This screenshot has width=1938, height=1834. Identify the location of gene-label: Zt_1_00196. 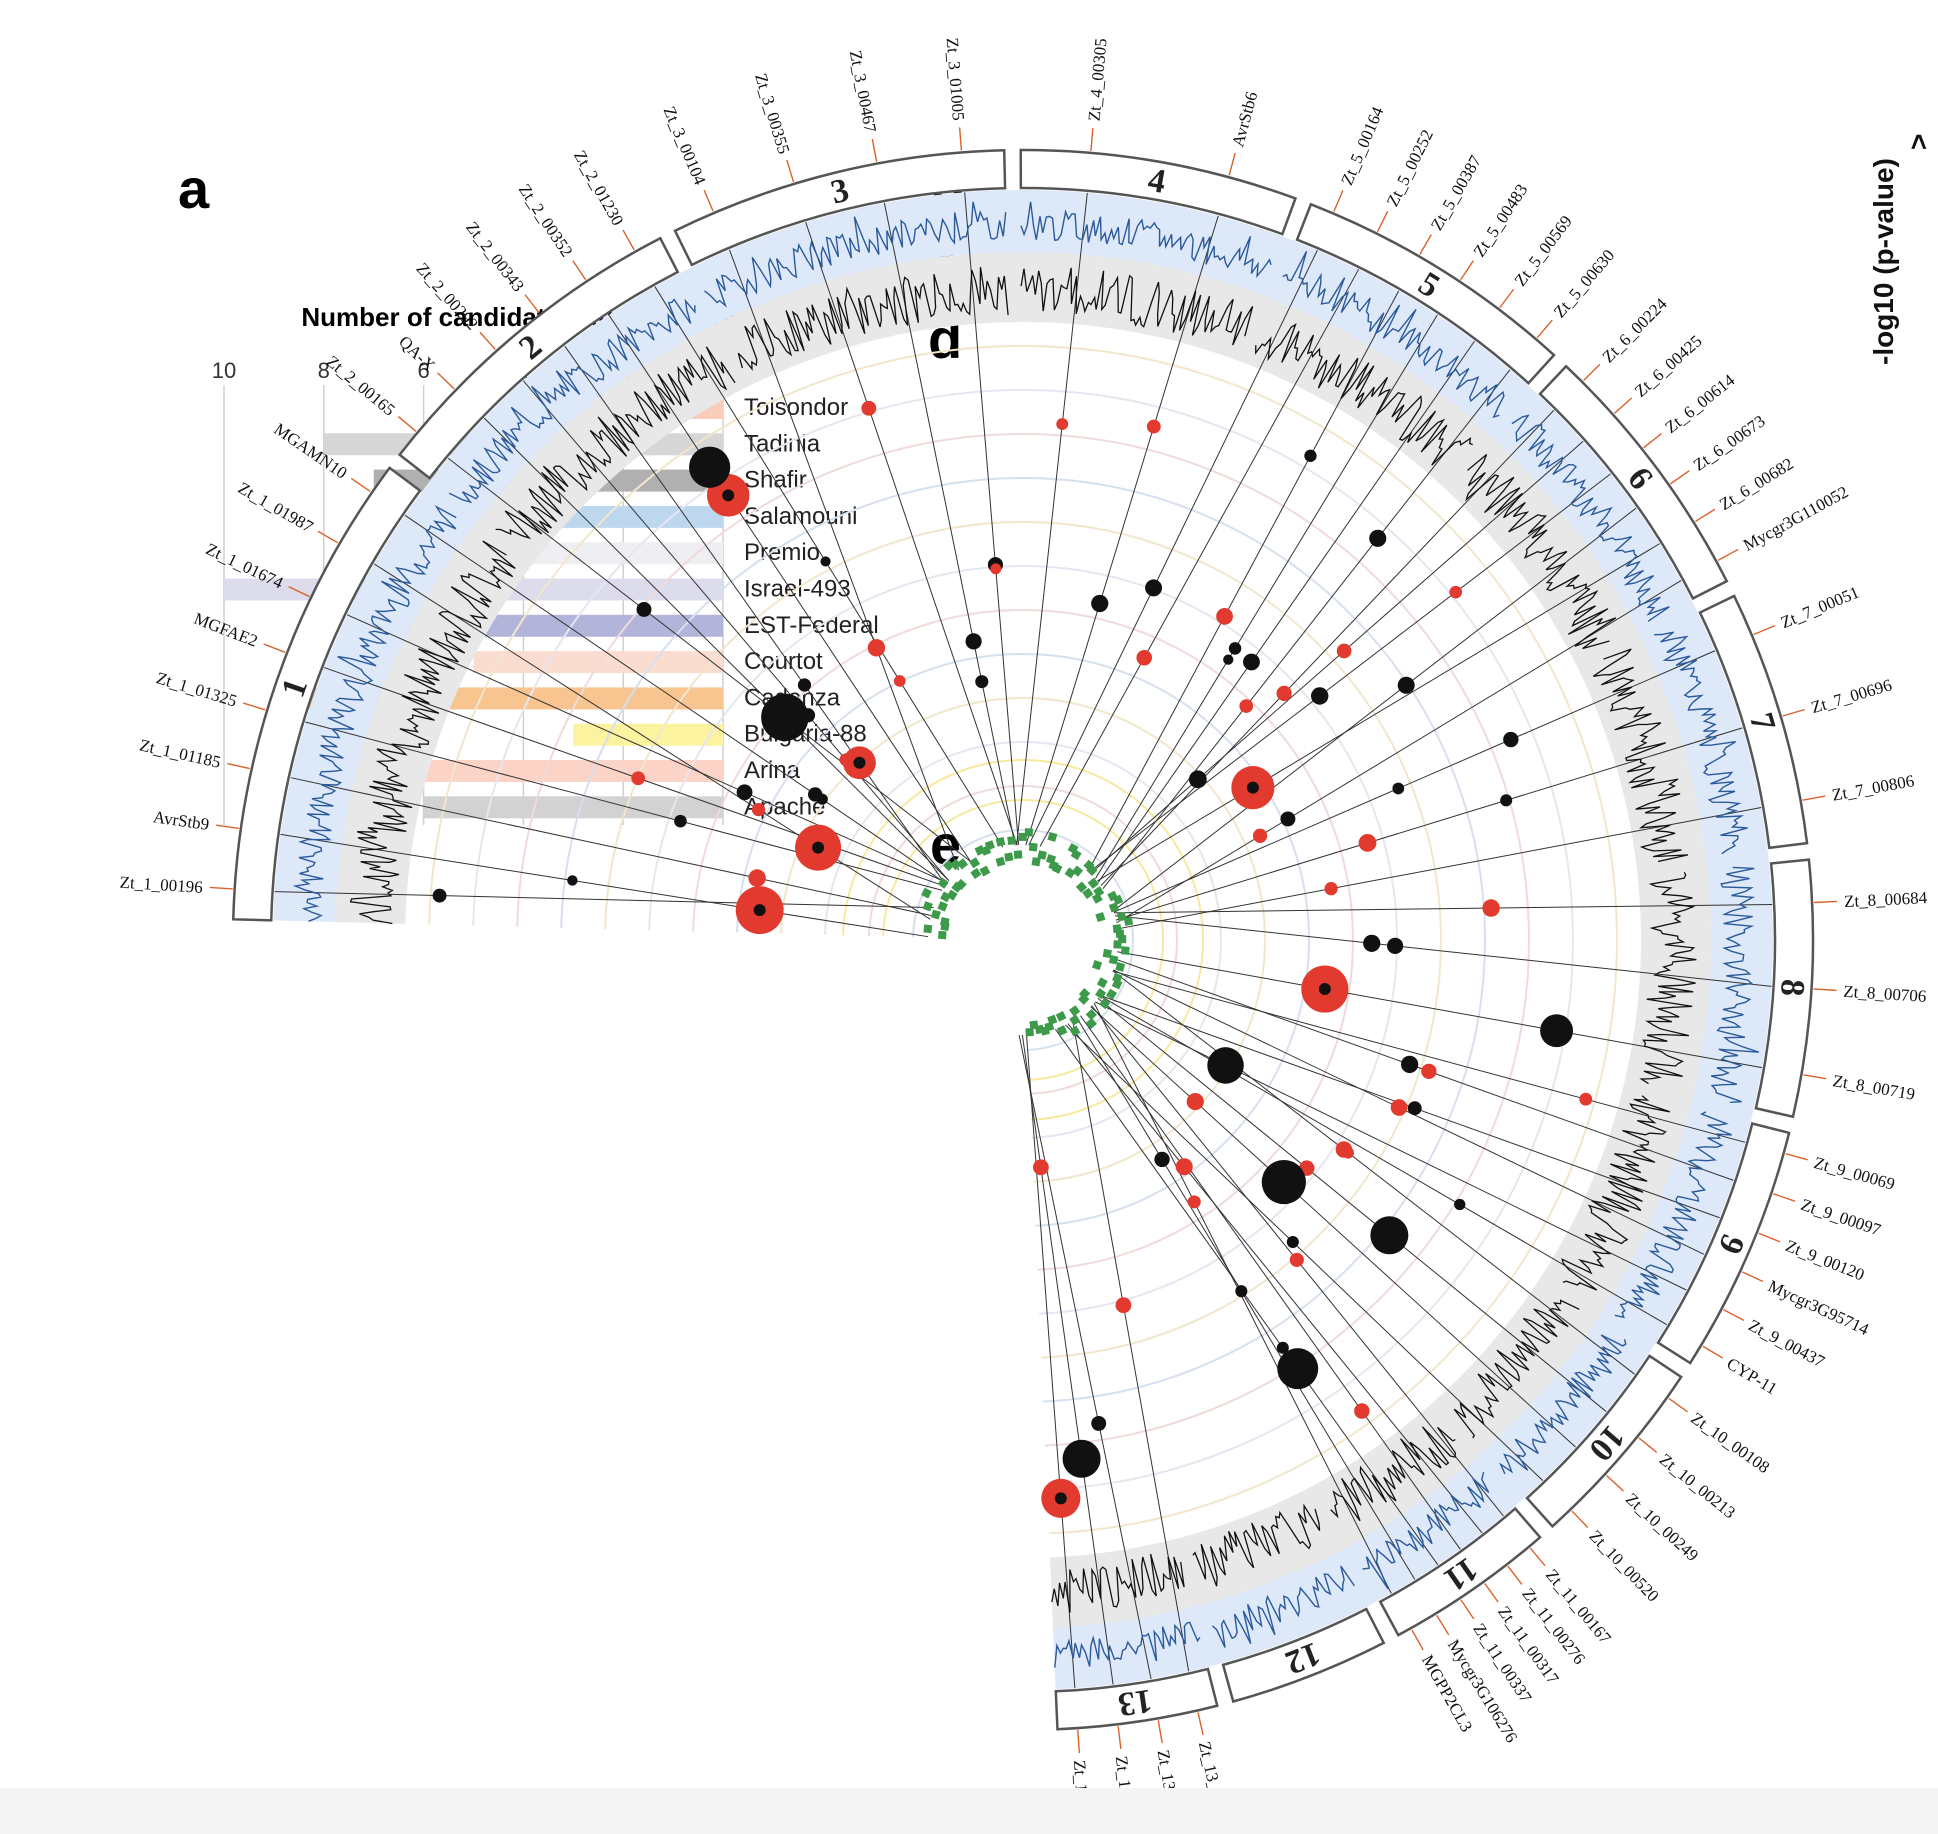
(161, 885).